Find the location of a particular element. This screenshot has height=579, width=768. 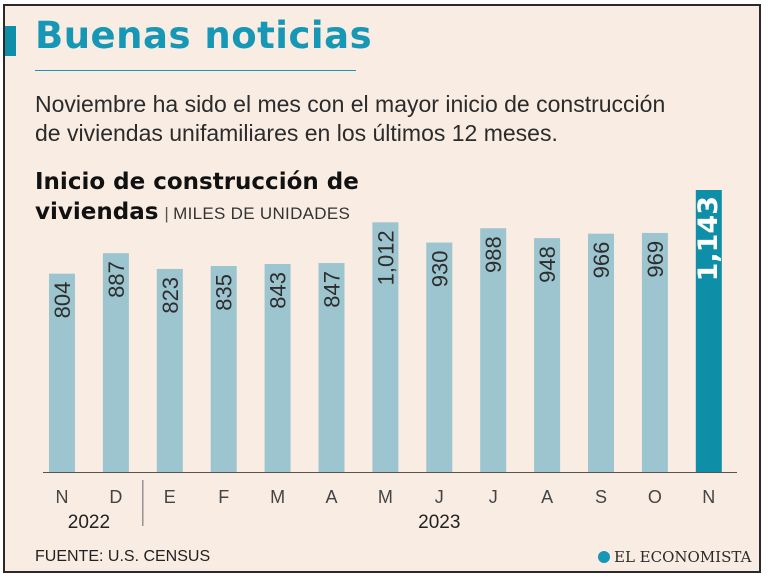

chart-title-line-1: Inicio de construcción de is located at coordinates (197, 182).